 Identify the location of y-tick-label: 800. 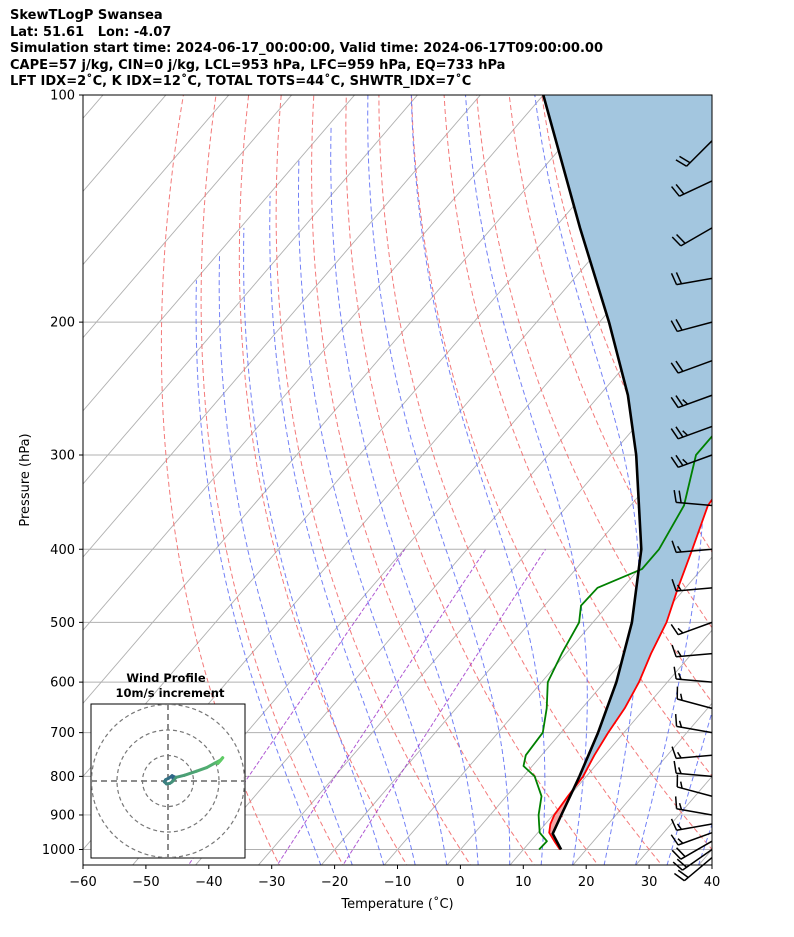
(62, 777).